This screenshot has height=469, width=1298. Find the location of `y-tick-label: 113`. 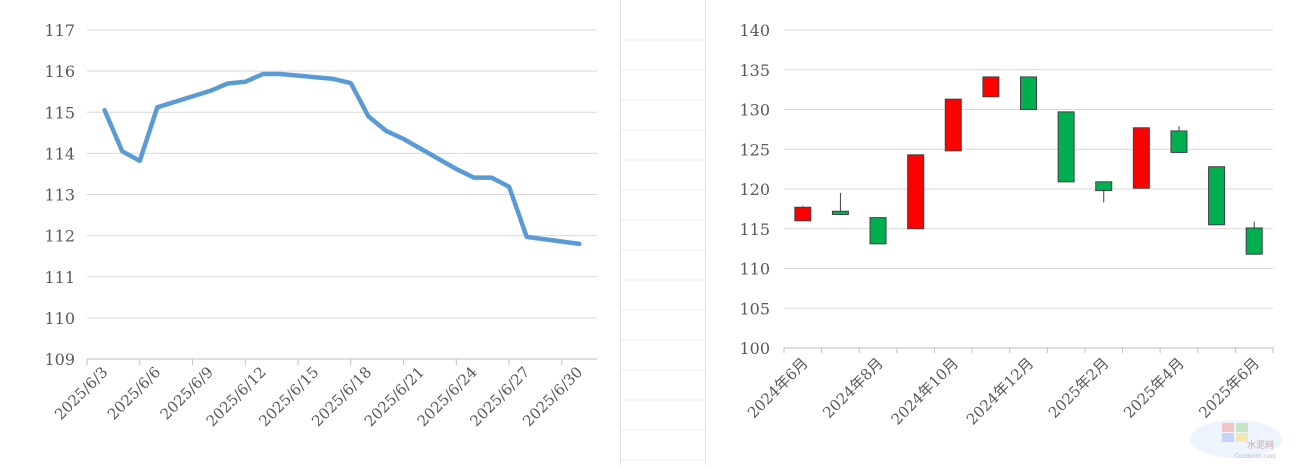

y-tick-label: 113 is located at coordinates (59, 195).